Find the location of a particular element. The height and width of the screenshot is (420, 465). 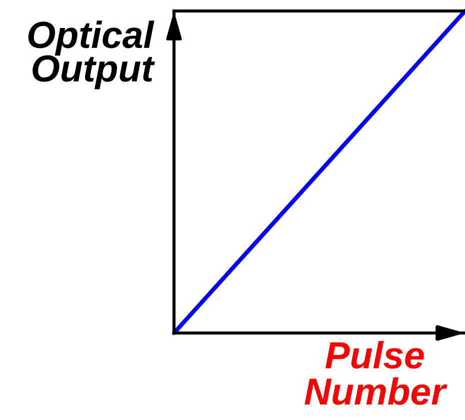

y-axis-title: Optical Output is located at coordinates (91, 55).